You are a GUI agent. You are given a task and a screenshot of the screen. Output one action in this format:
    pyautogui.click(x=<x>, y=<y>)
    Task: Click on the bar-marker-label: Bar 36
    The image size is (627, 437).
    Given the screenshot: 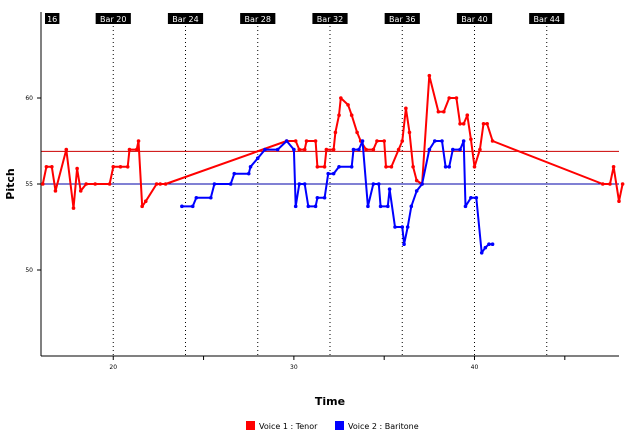 What is the action you would take?
    pyautogui.click(x=402, y=19)
    